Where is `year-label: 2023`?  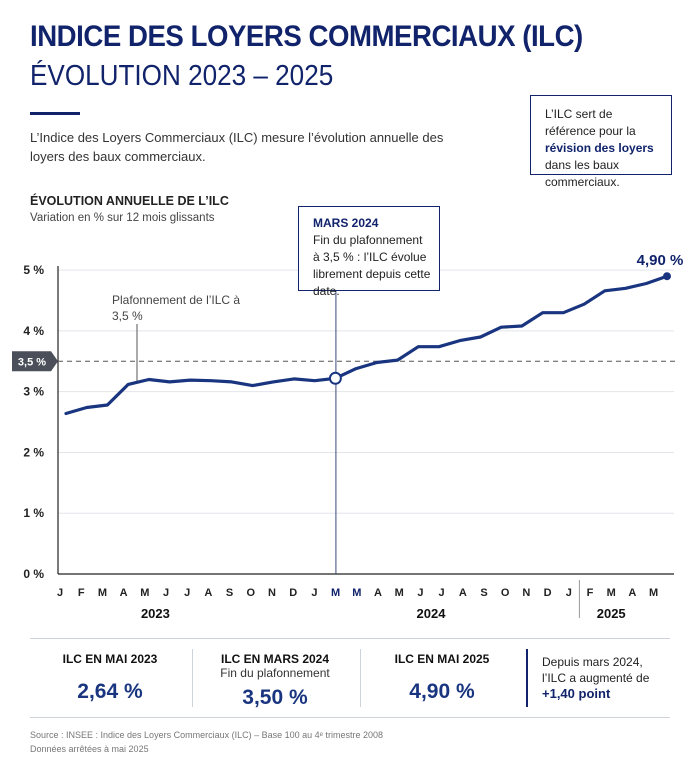
year-label: 2023 is located at coordinates (155, 613).